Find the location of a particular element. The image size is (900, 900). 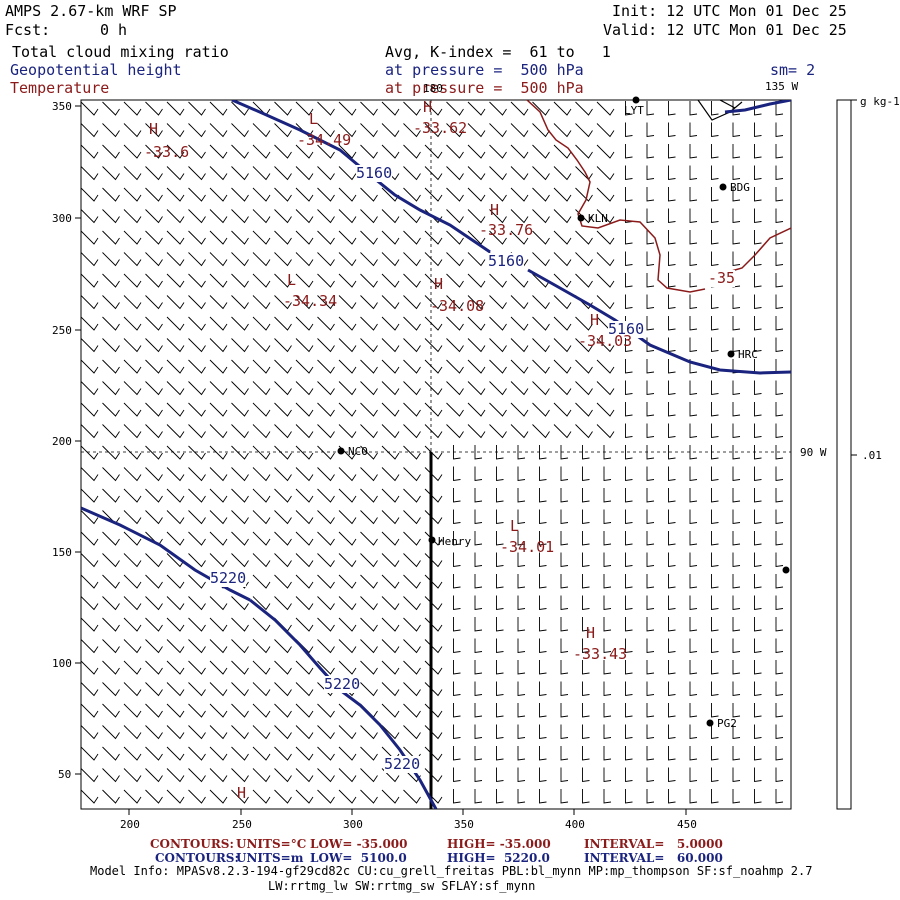

valid-time: Valid: 12 UTC Mon 01 Dec 25 is located at coordinates (725, 30).